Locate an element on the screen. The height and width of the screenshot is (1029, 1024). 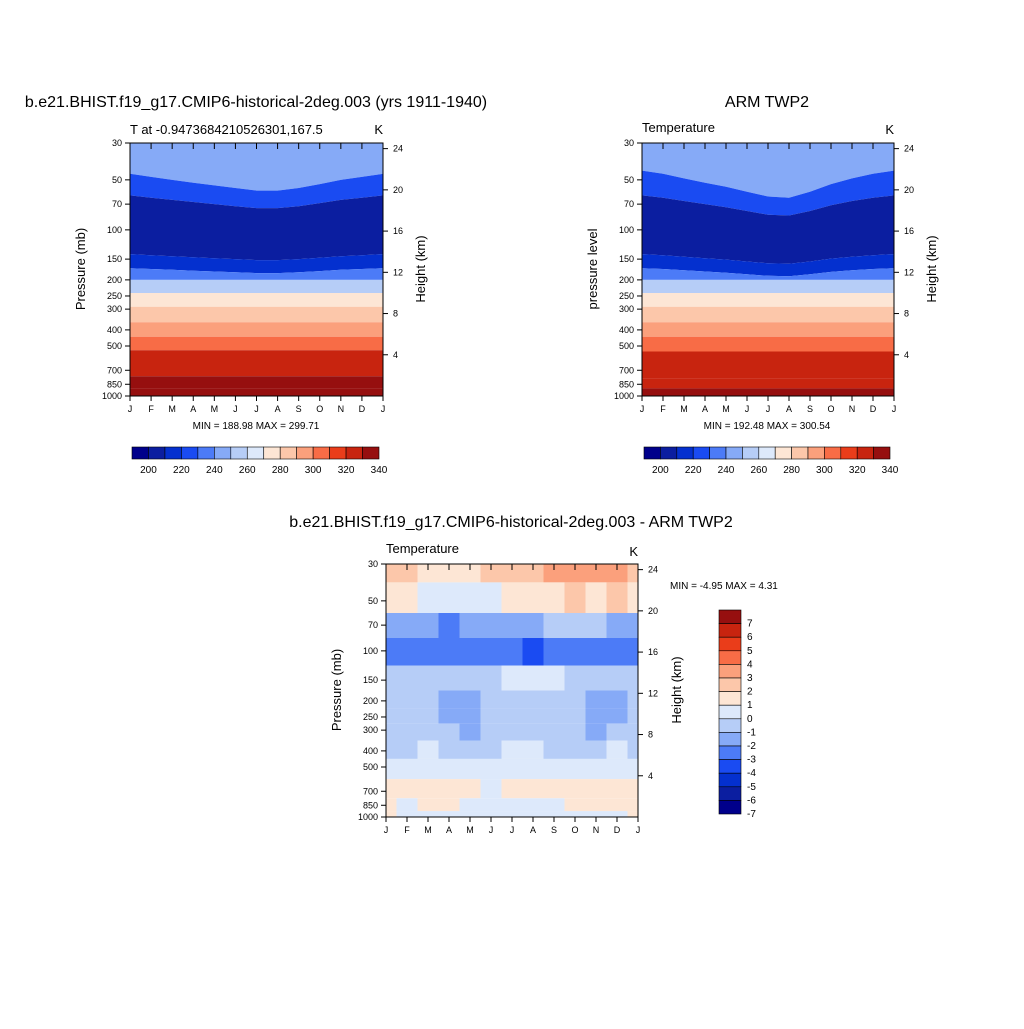
p2-colorbar-label: 200 is located at coordinates (660, 470).